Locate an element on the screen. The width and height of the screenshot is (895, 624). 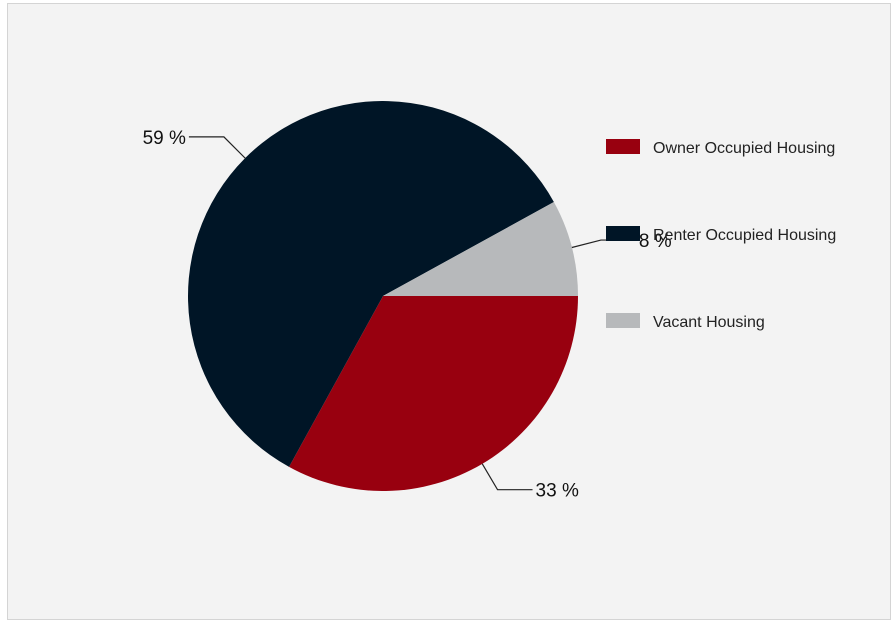
leader-line-owner-occupied-housing is located at coordinates (507, 477).